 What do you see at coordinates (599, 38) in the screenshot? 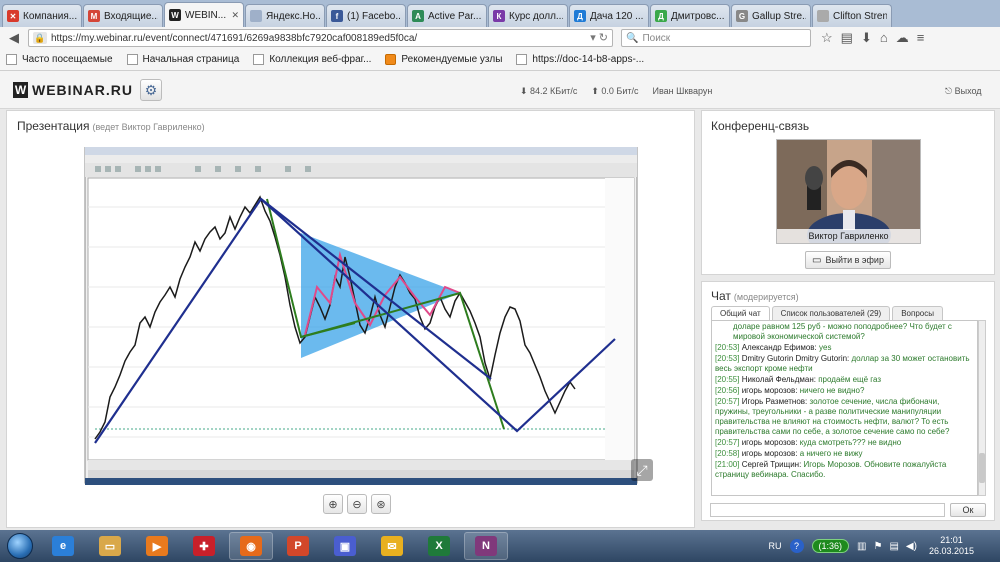
I see `reload-icon: ▾ ↻` at bounding box center [599, 38].